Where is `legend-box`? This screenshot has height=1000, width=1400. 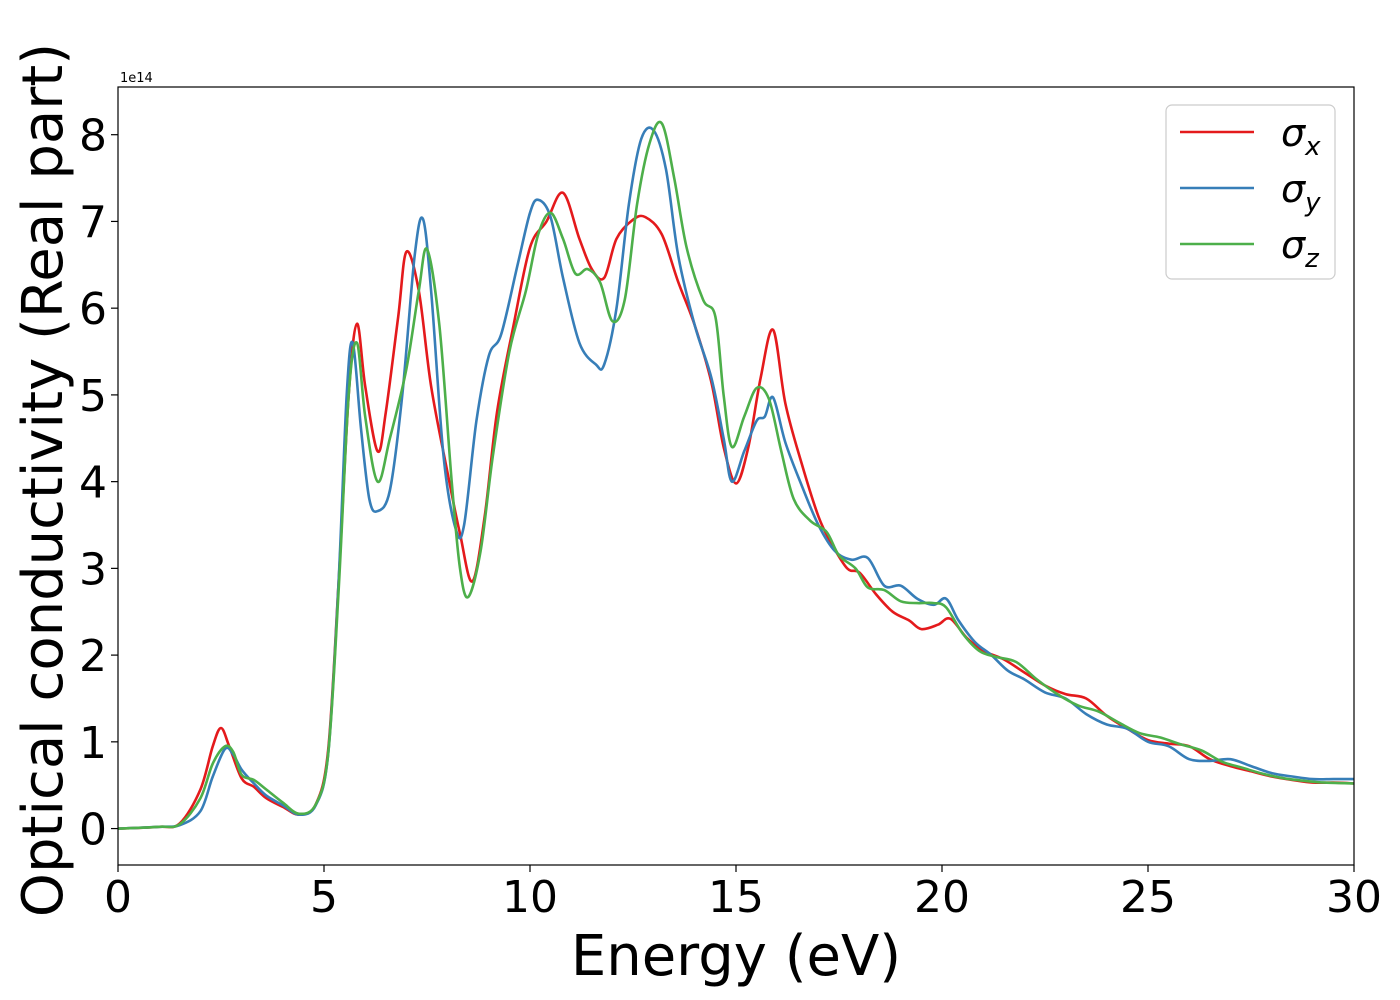 legend-box is located at coordinates (1250, 192).